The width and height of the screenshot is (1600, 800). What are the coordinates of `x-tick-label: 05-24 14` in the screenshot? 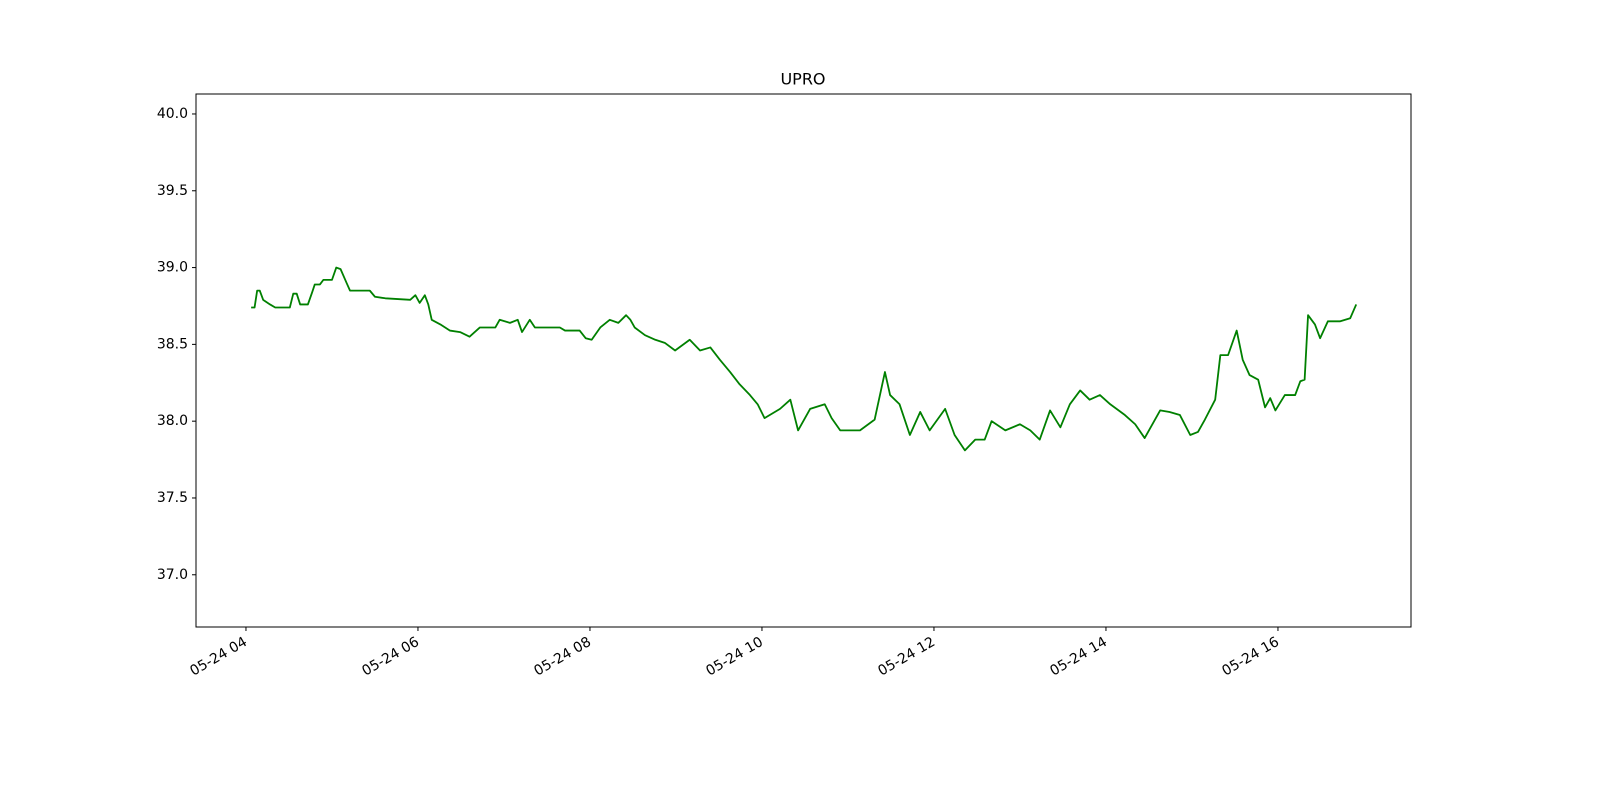 It's located at (1078, 656).